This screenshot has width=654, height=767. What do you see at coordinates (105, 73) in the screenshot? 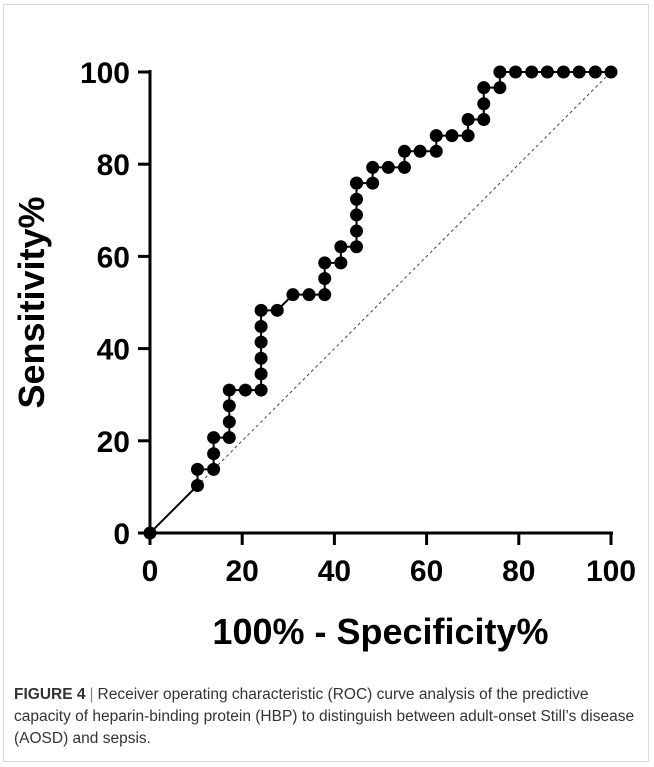
I see `y-tick-label: 100` at bounding box center [105, 73].